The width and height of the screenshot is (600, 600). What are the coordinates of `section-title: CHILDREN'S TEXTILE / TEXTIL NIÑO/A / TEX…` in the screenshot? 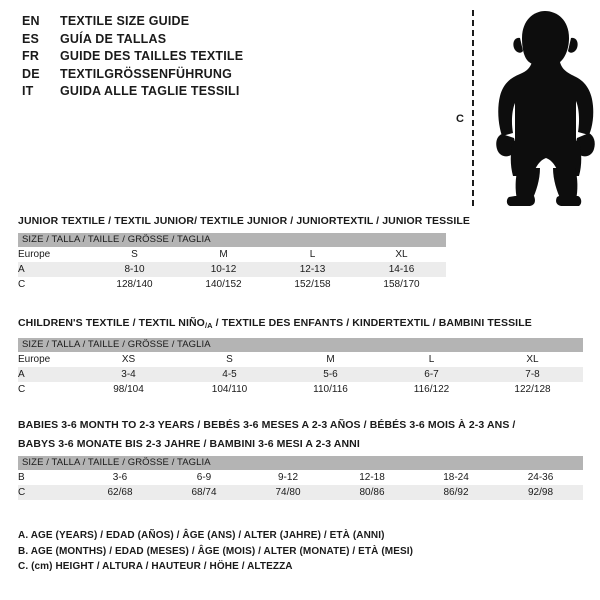 It's located at (300, 324).